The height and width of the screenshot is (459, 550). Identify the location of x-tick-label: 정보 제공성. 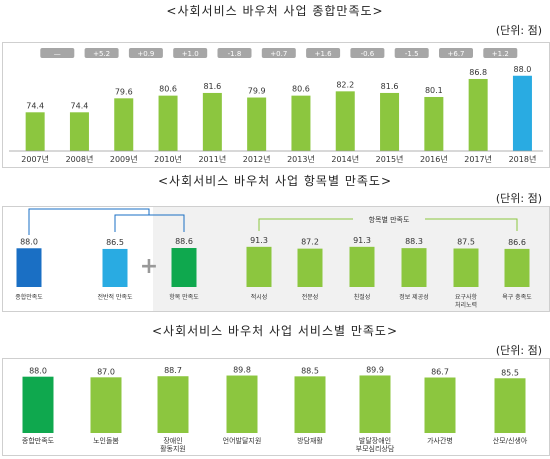
(414, 297).